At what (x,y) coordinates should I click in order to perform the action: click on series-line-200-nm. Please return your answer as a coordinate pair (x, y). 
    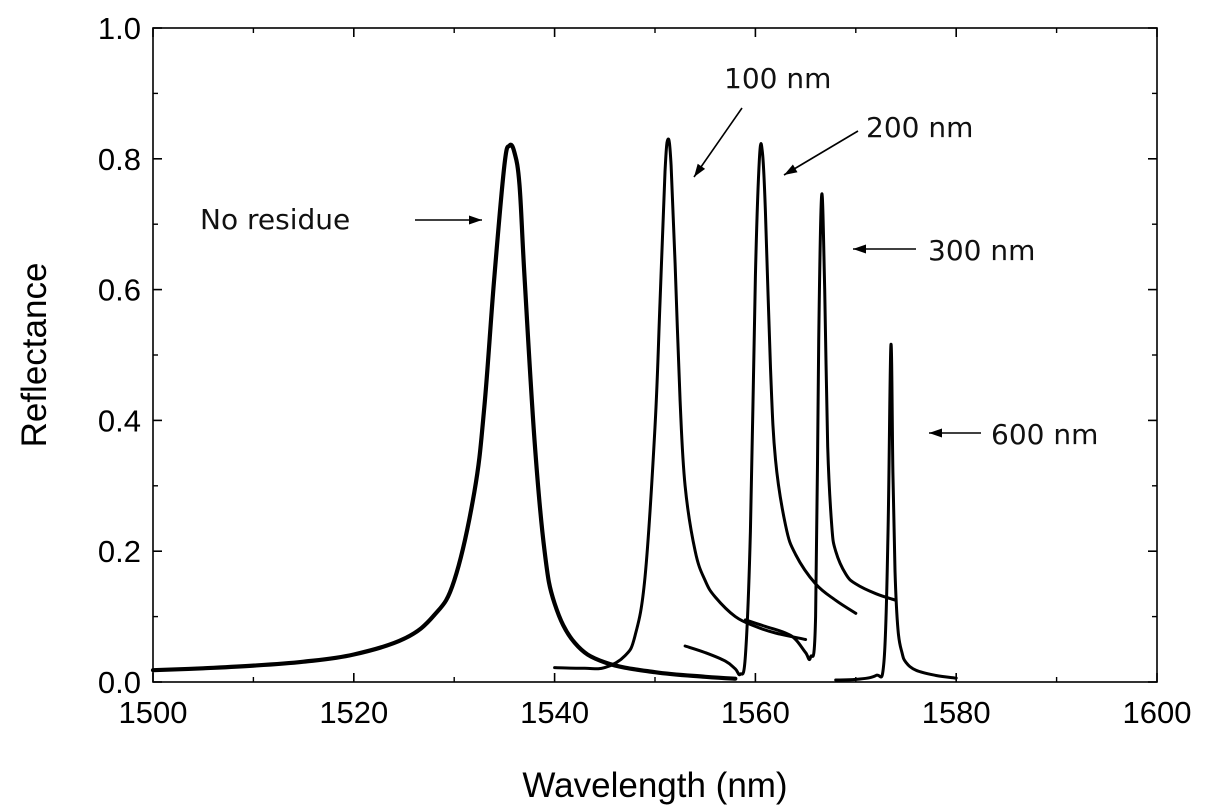
    Looking at the image, I should click on (770, 409).